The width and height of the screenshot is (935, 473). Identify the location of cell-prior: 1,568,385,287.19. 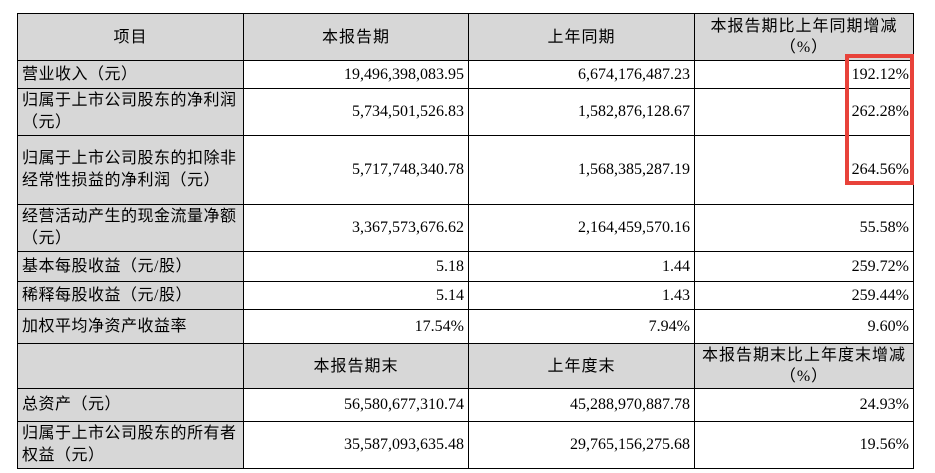
(581, 170).